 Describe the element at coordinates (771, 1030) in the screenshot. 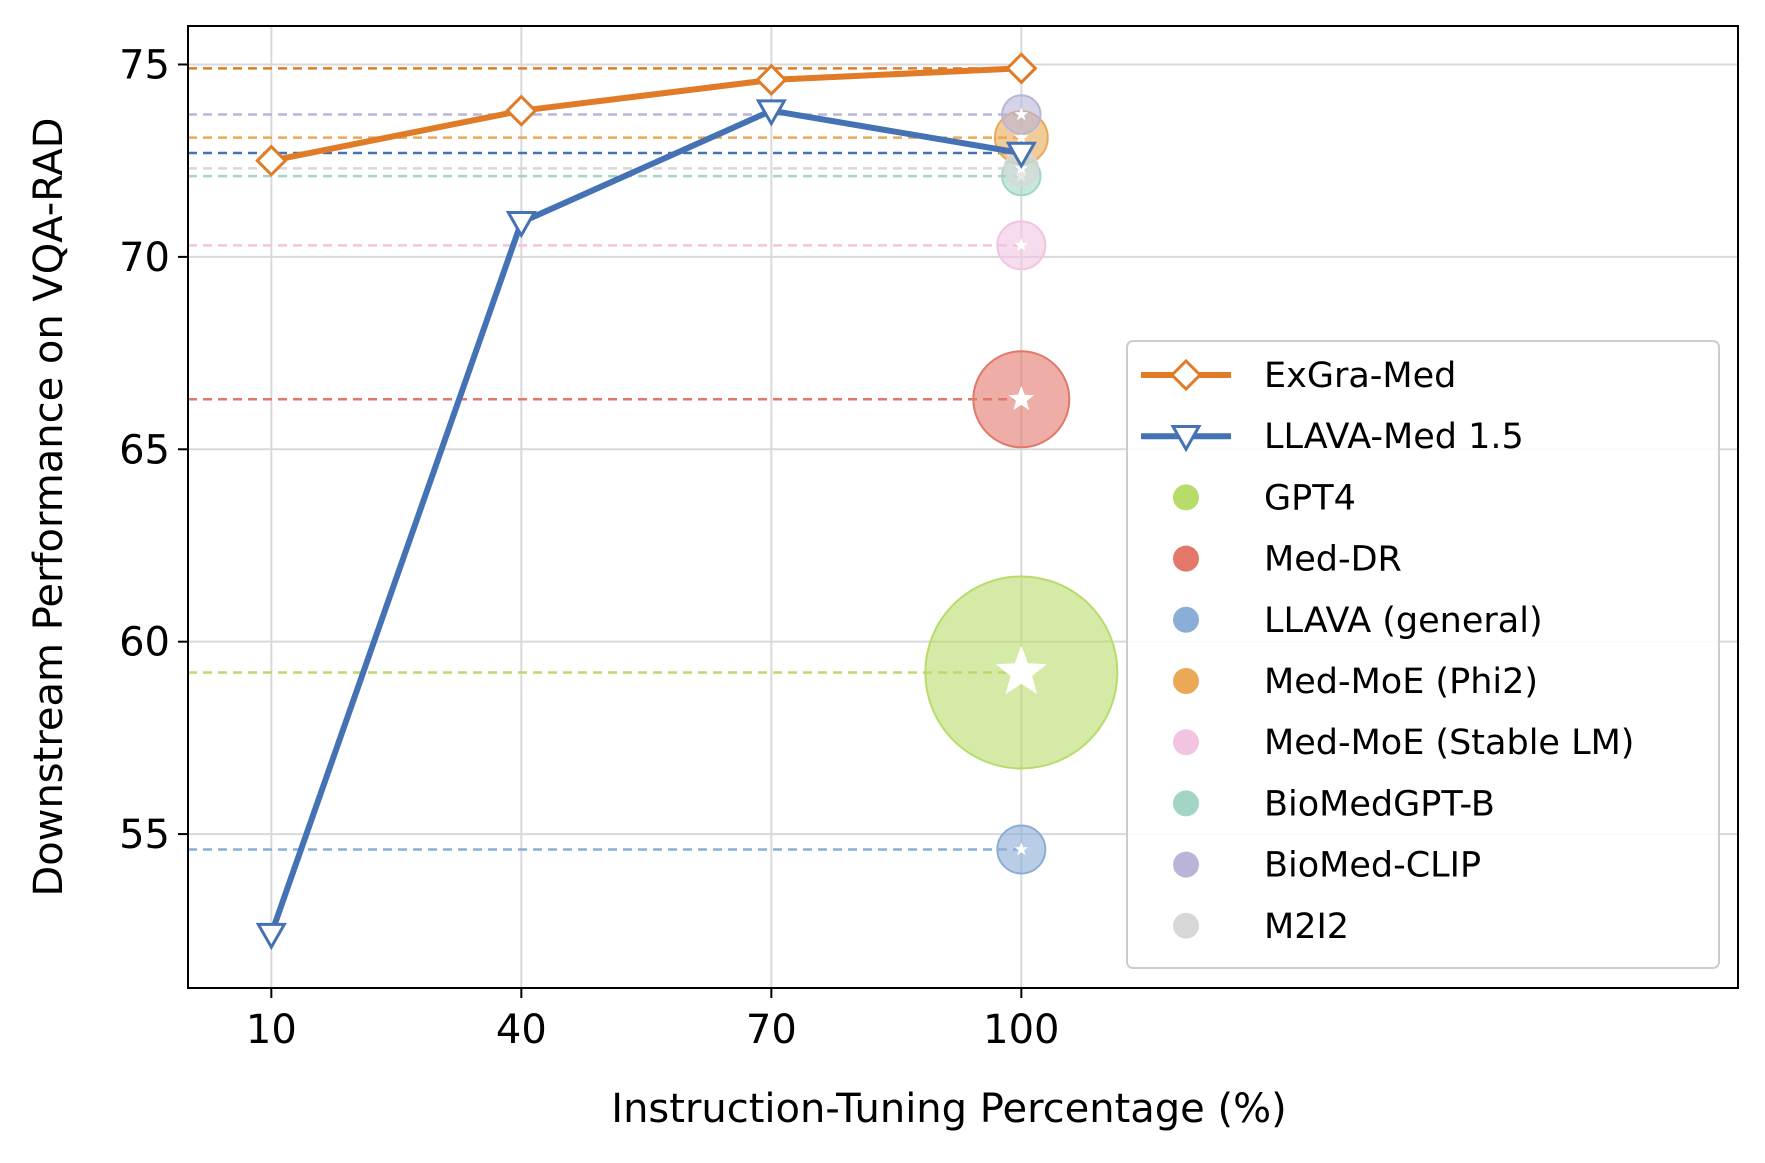

I see `x-tick-label: 70` at that location.